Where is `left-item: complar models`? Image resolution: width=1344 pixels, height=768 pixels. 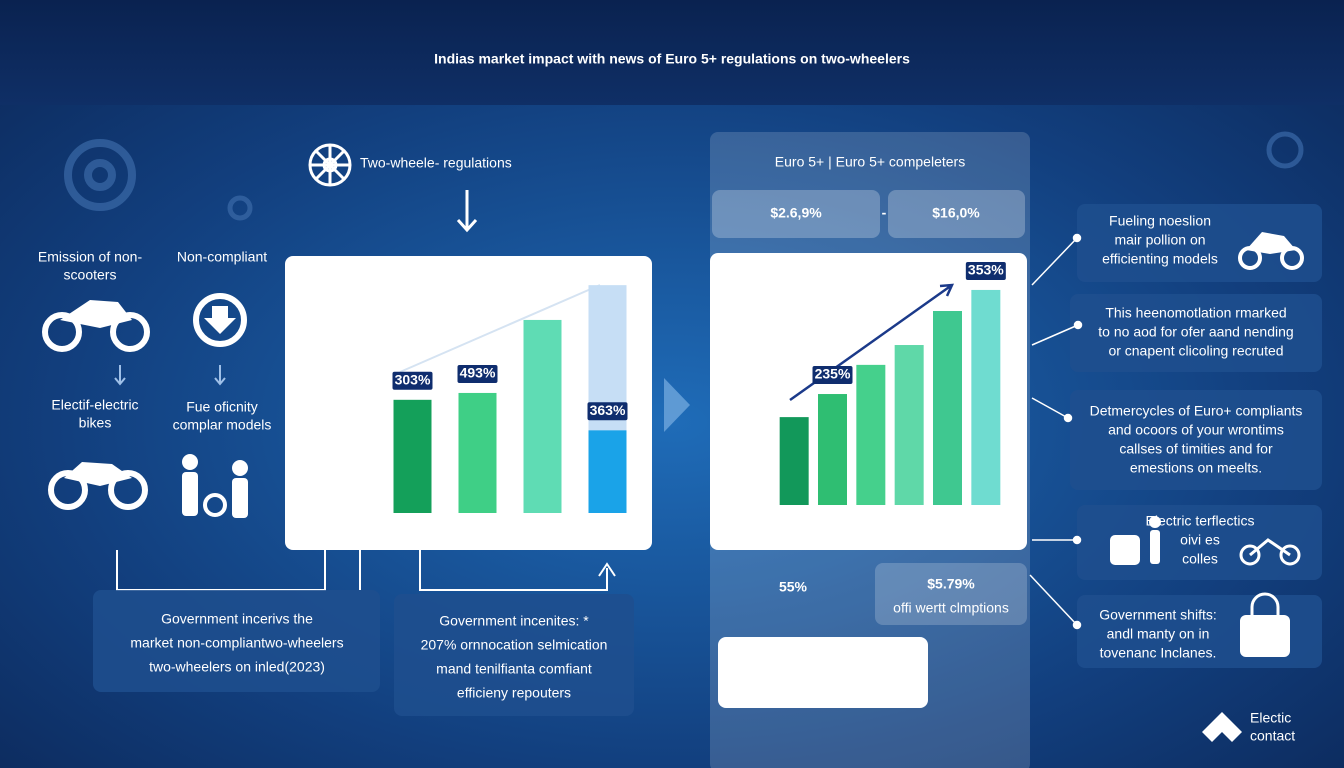 left-item: complar models is located at coordinates (222, 425).